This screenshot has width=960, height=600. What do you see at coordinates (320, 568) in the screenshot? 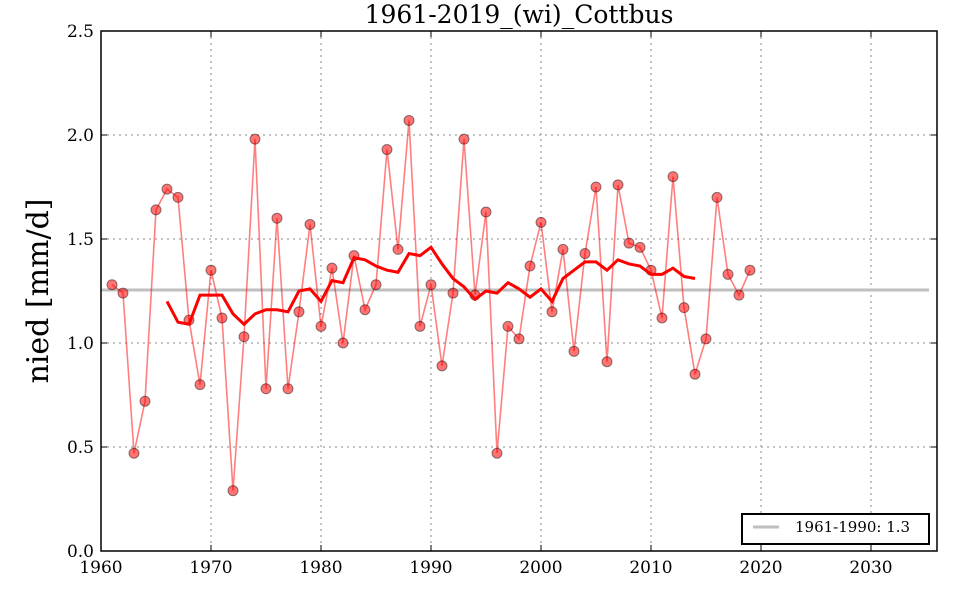
I see `x-tick-label: 1980` at bounding box center [320, 568].